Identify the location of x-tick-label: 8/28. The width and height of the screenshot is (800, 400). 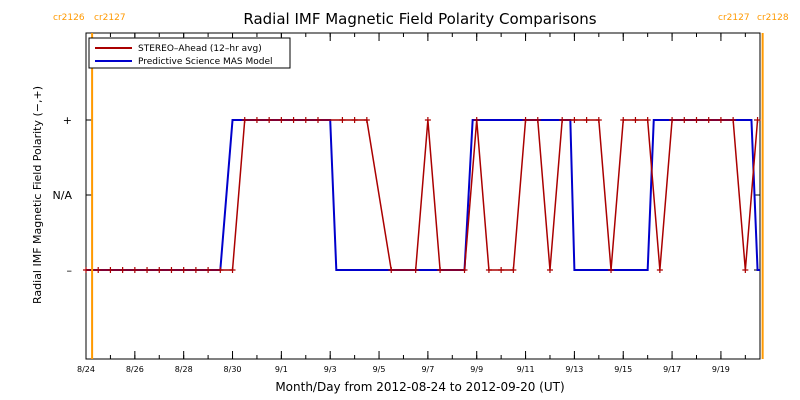
(184, 369).